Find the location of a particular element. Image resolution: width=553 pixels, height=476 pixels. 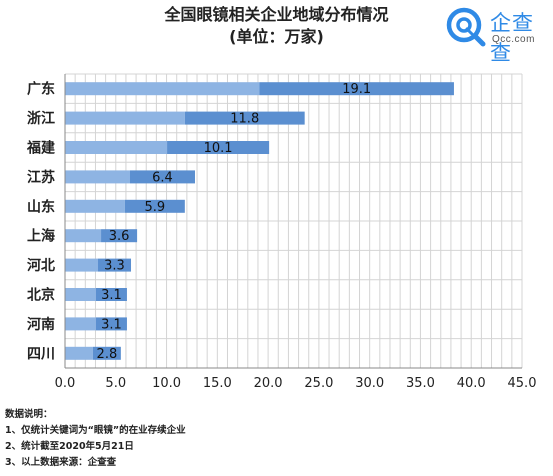

logo-name: 企查查 is located at coordinates (512, 38).